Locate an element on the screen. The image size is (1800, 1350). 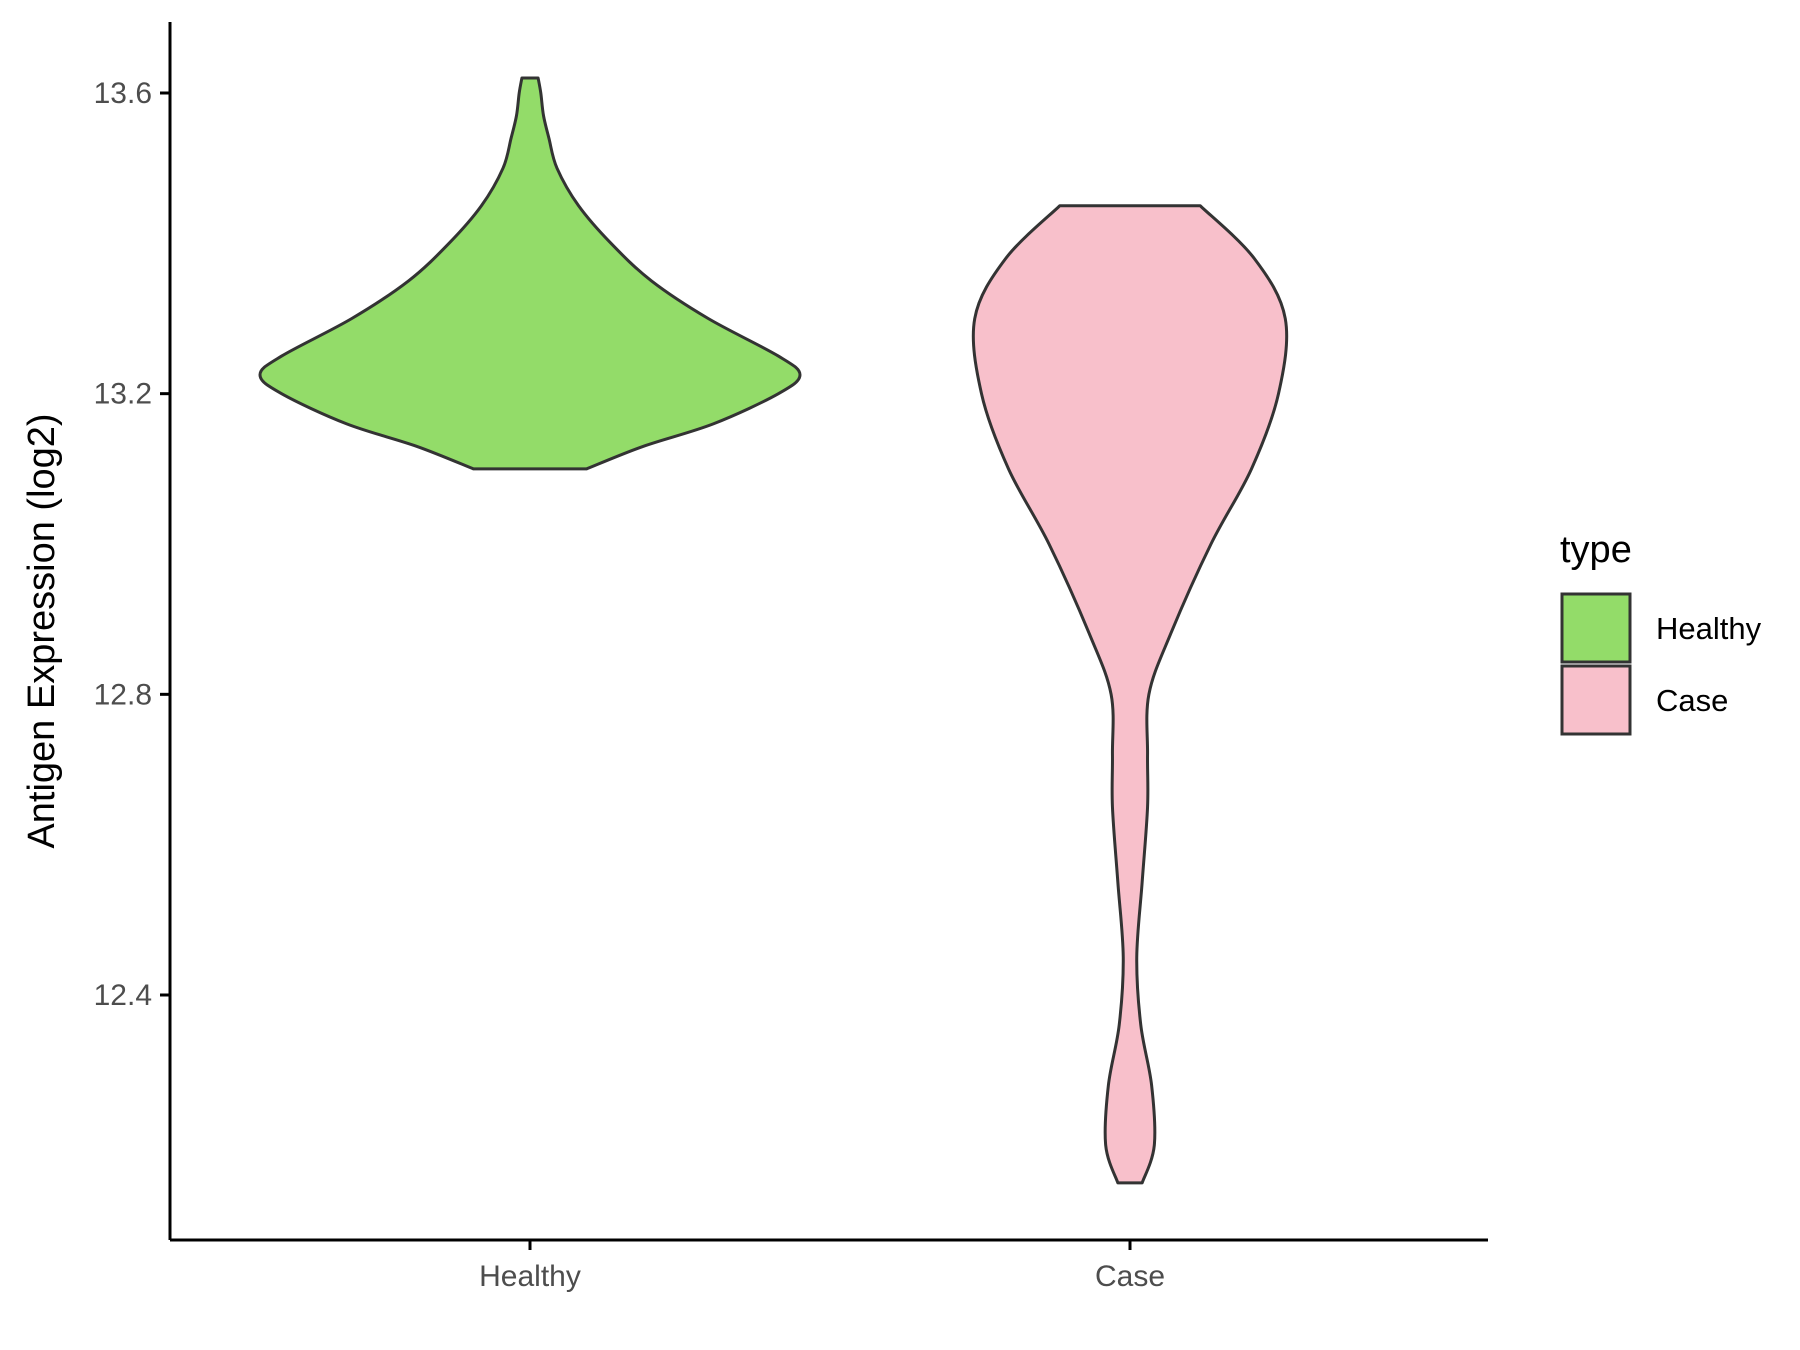
violin-case is located at coordinates (1130, 694).